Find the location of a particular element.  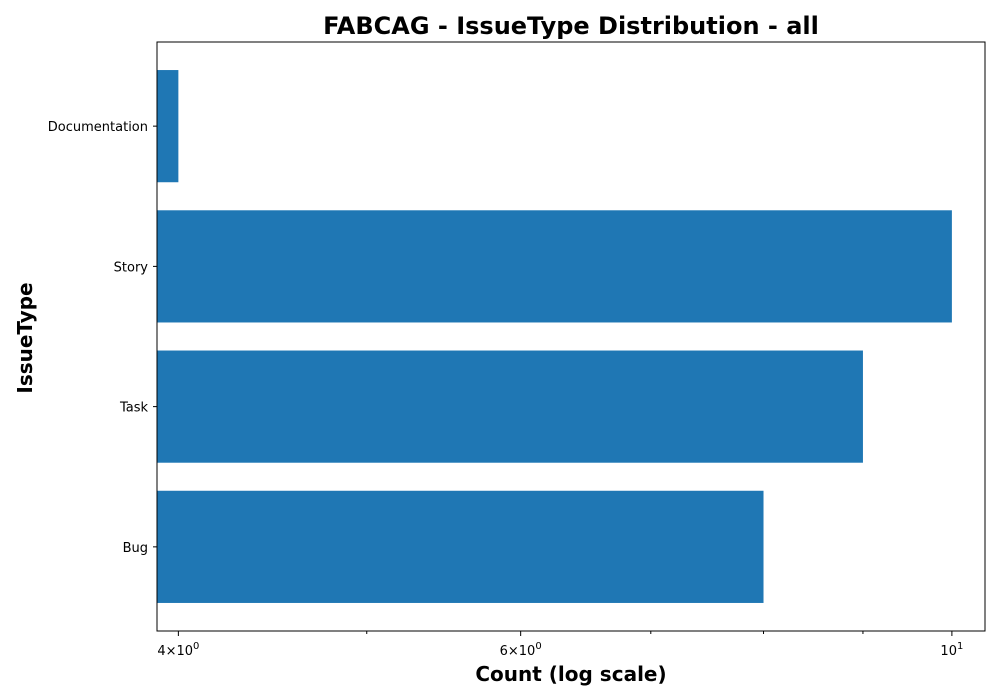

bar-story is located at coordinates (554, 266).